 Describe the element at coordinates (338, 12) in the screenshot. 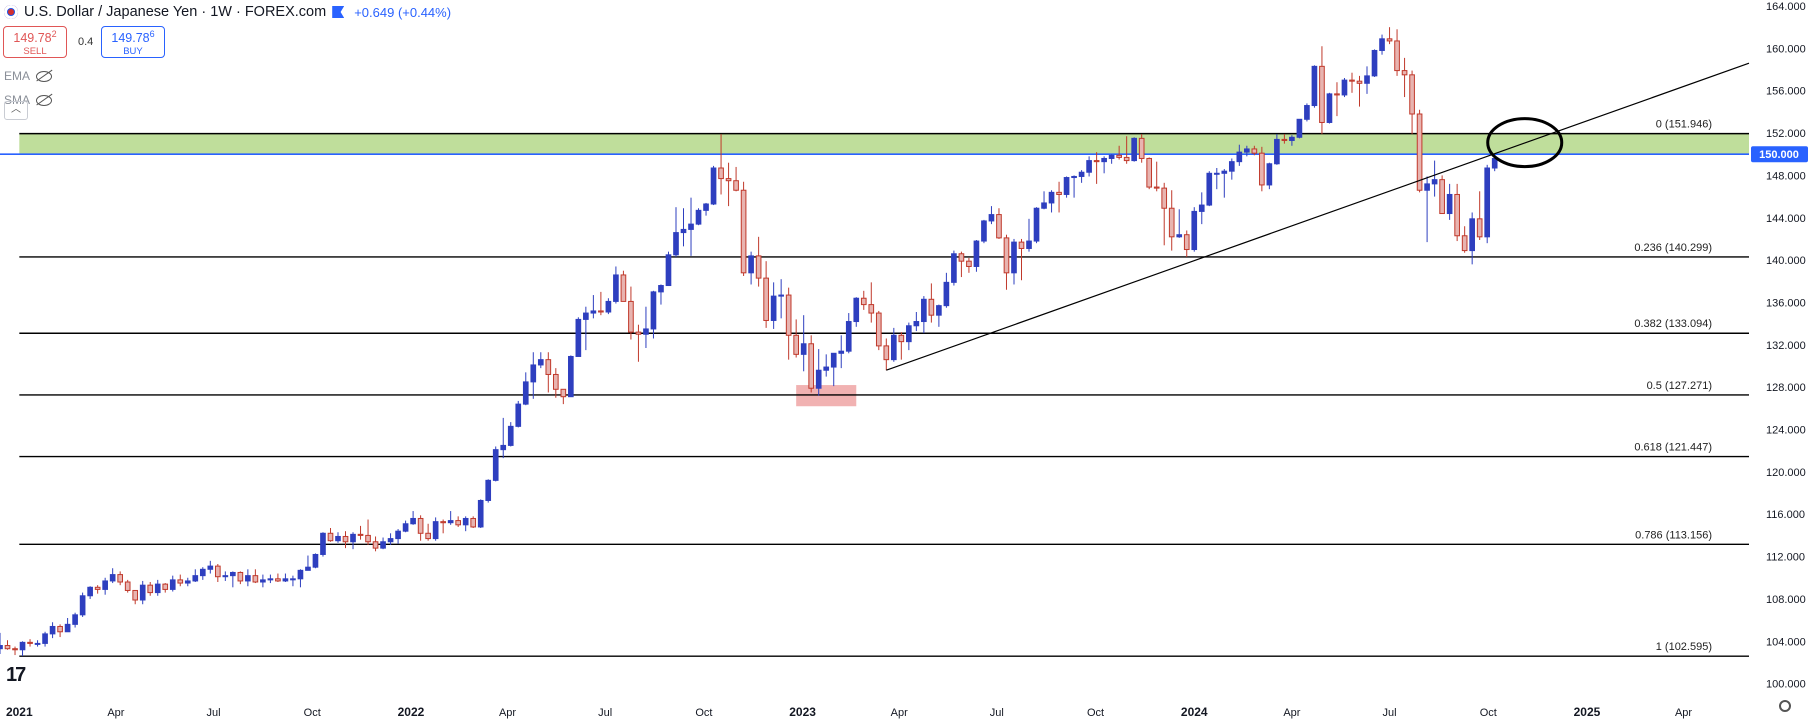

I see `flag-marker-icon` at that location.